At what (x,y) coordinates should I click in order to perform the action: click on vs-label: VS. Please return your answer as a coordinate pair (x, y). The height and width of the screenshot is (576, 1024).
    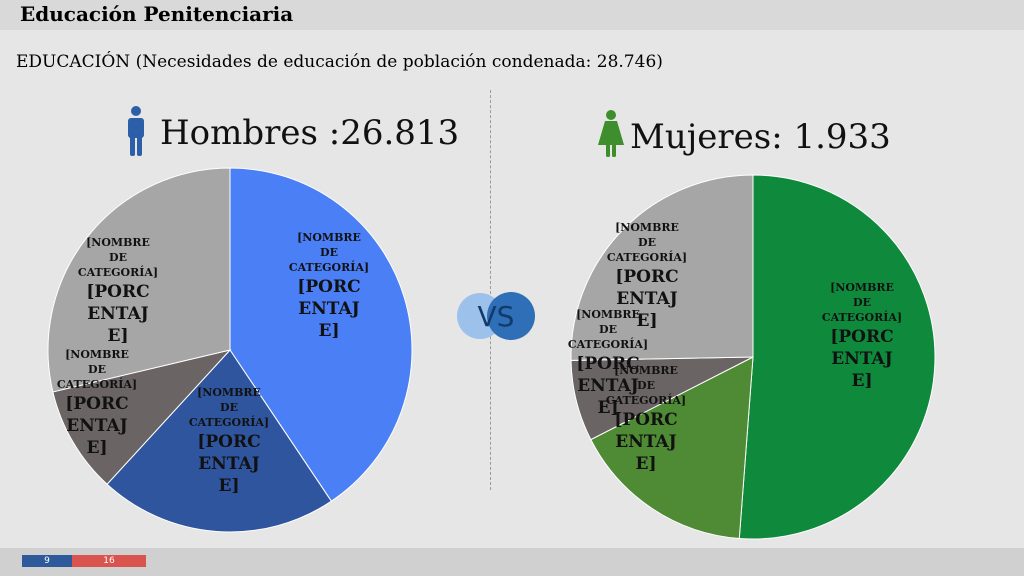
    Looking at the image, I should click on (496, 316).